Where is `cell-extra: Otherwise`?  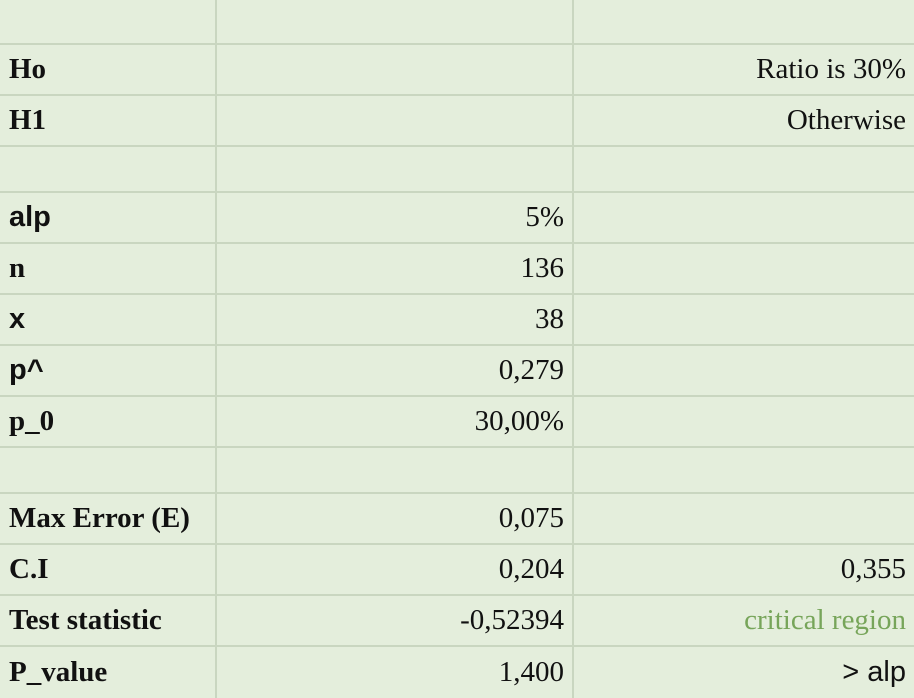
cell-extra: Otherwise is located at coordinates (846, 120).